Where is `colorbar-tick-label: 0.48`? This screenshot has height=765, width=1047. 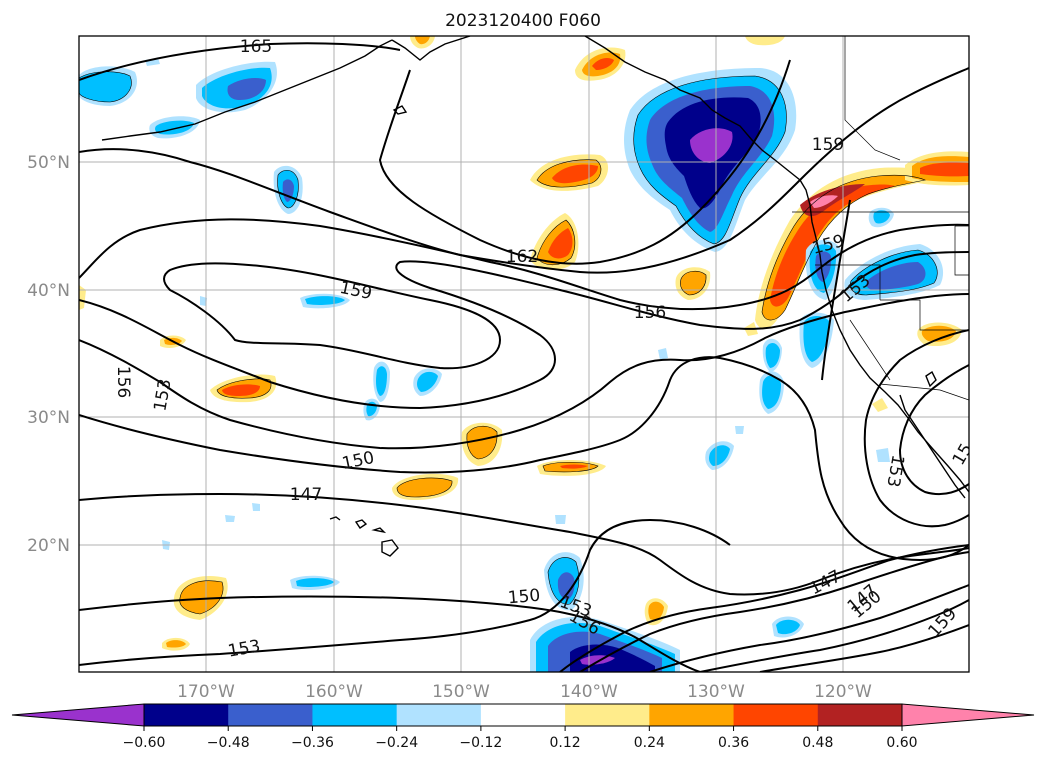
colorbar-tick-label: 0.48 is located at coordinates (817, 743).